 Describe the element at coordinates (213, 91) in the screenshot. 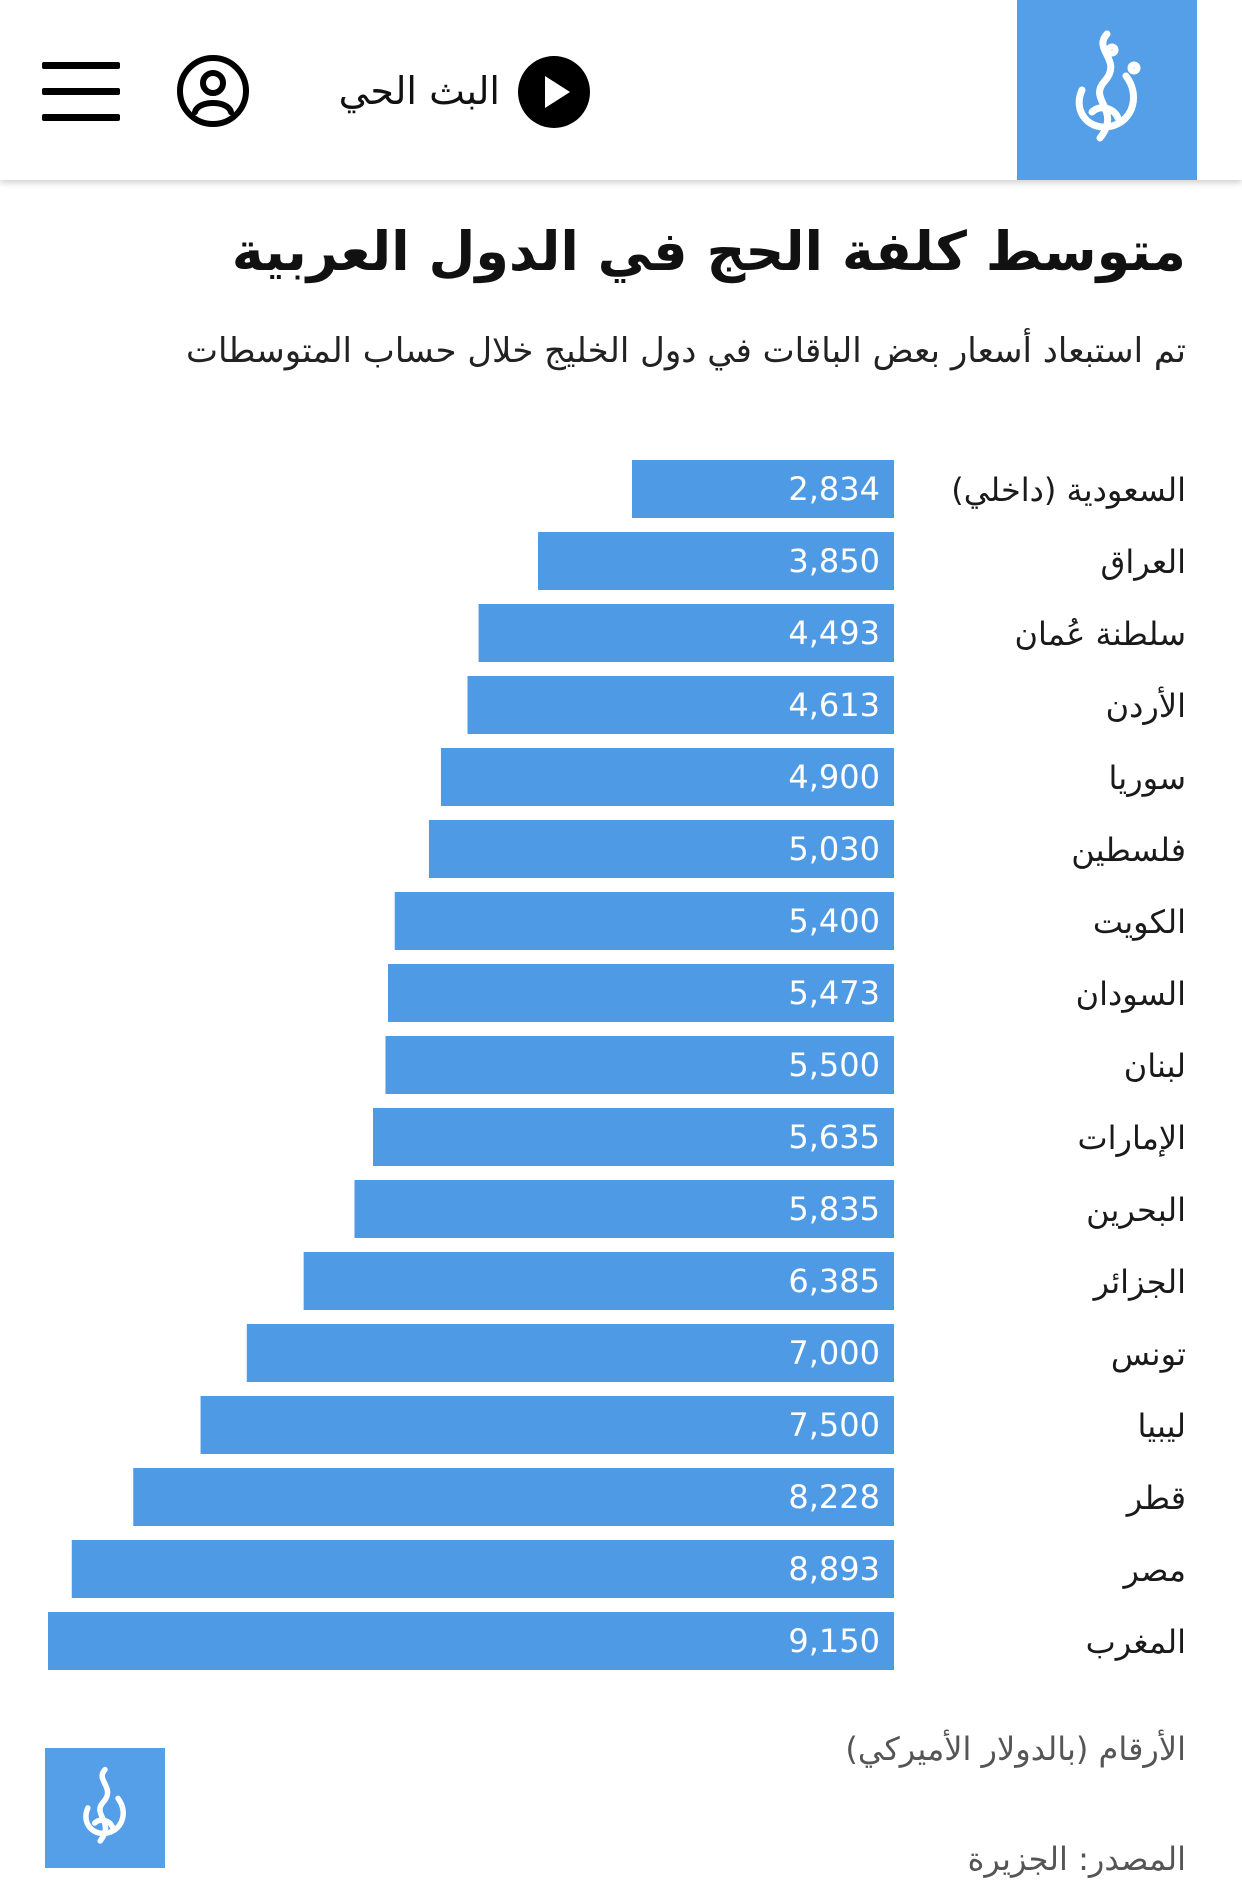

I see `user-profile-icon` at that location.